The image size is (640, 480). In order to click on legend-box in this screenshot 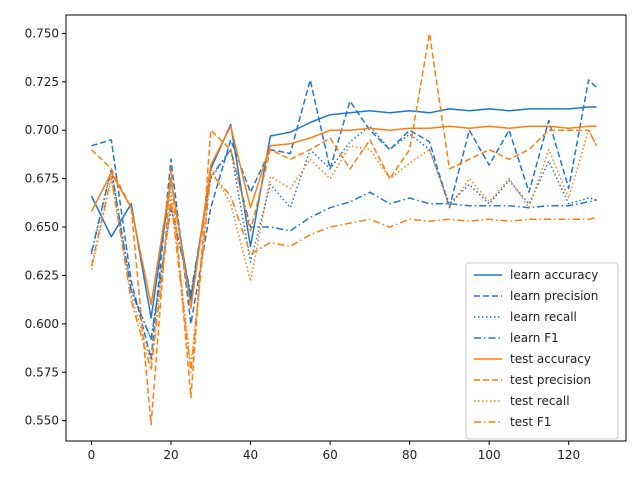, I will do `click(542, 351)`.